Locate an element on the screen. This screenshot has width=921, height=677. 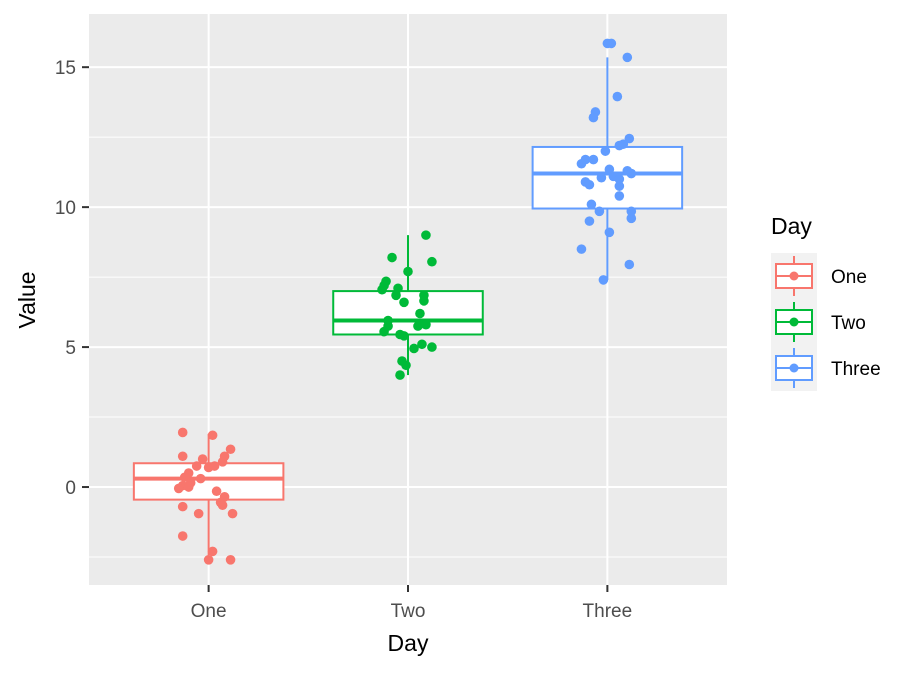
legend-label: One is located at coordinates (849, 277).